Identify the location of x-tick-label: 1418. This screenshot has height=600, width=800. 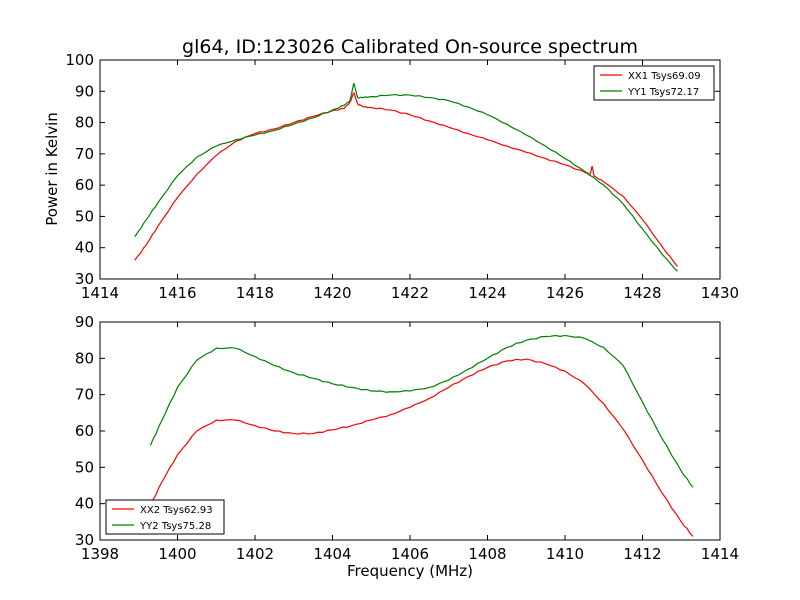
(255, 293).